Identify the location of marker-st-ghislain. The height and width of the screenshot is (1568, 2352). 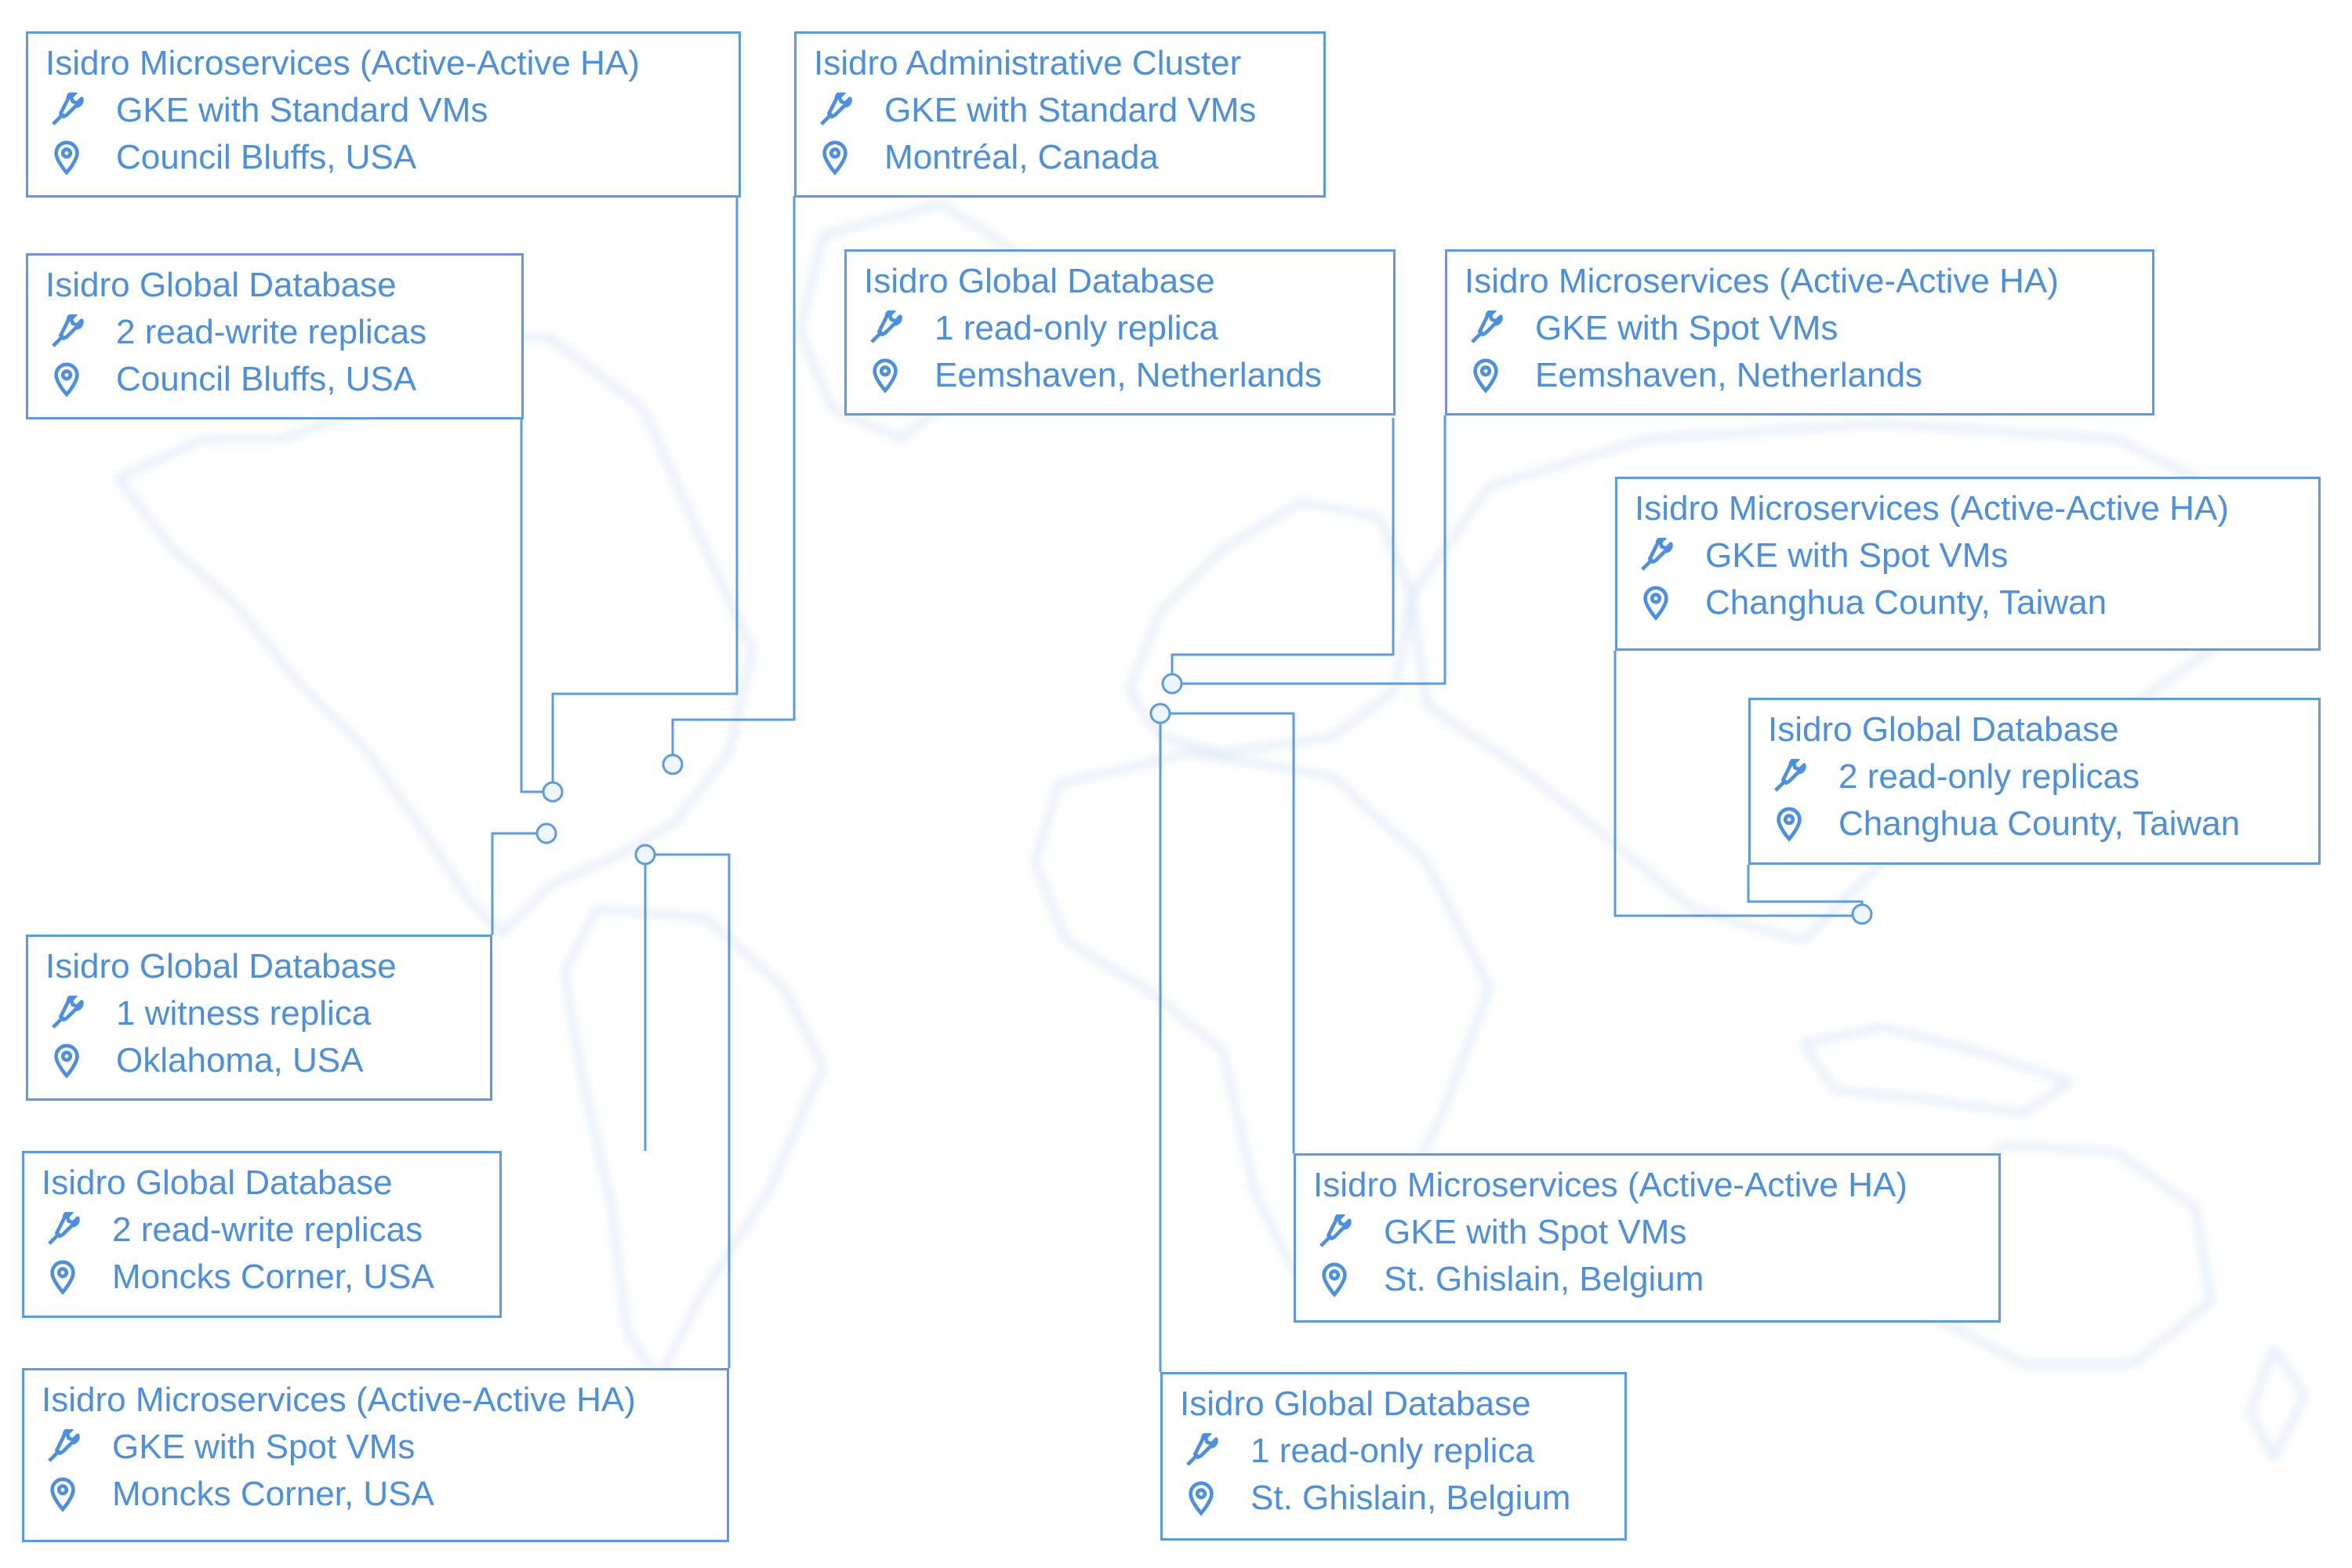
(1160, 713).